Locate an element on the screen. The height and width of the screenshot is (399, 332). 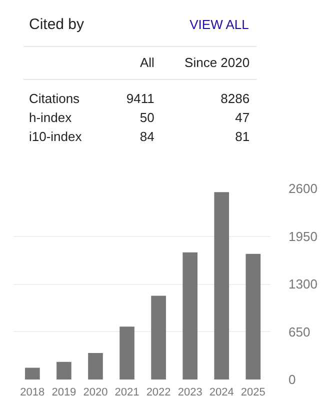
x-tick-label: 2025 is located at coordinates (253, 392).